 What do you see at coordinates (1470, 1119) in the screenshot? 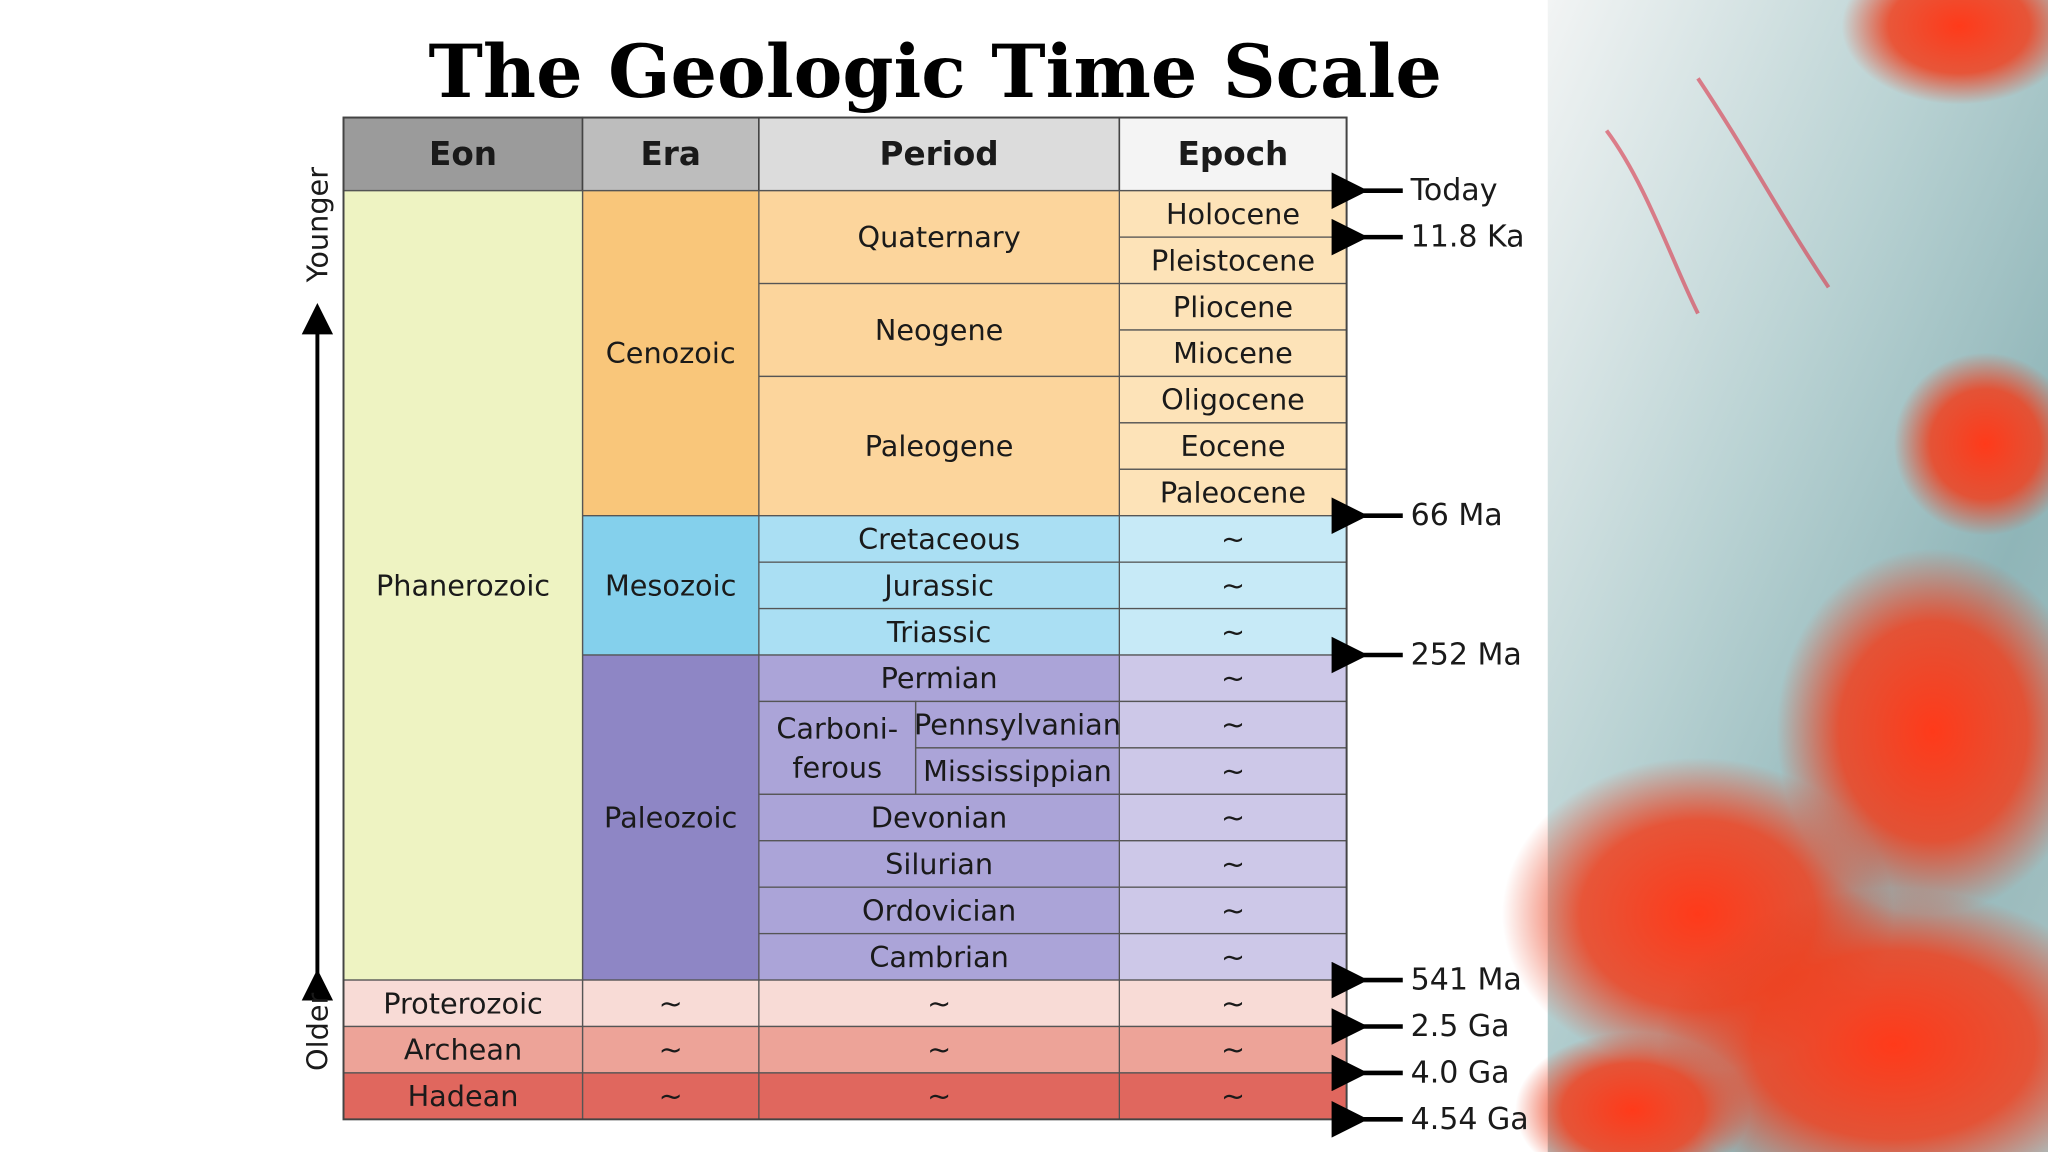
I see `marker-label: 4.54 Ga` at bounding box center [1470, 1119].